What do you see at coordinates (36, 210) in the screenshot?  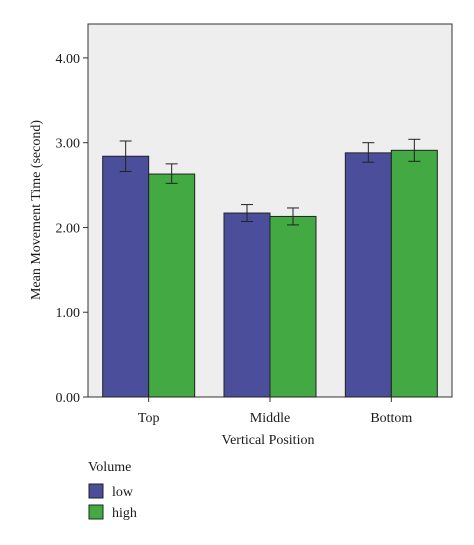 I see `y-axis-title: Mean Movement Time (second)` at bounding box center [36, 210].